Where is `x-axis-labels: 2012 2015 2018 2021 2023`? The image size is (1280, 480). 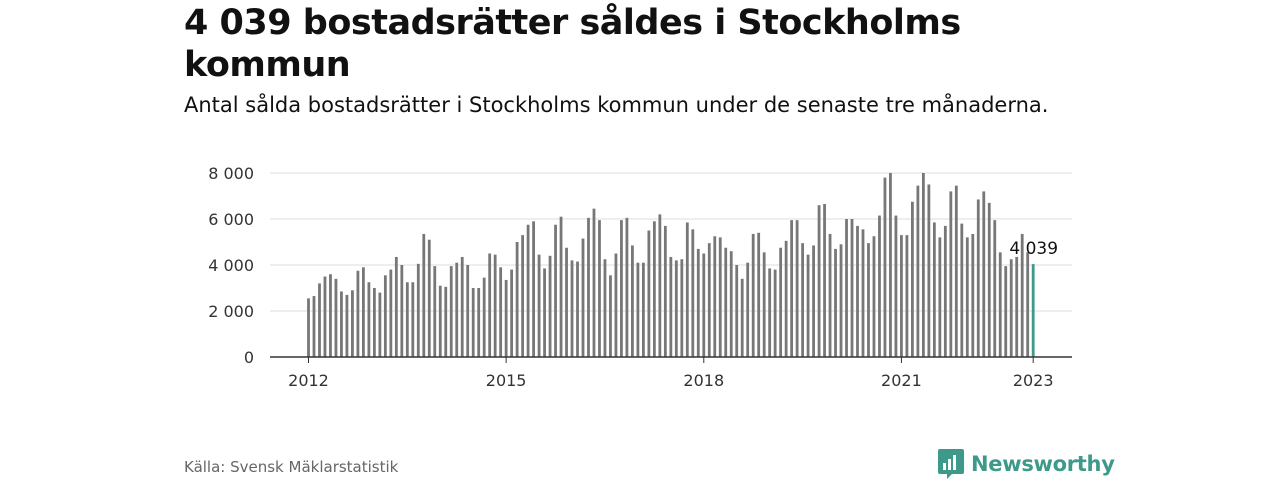 x-axis-labels: 2012 2015 2018 2021 2023 is located at coordinates (671, 373).